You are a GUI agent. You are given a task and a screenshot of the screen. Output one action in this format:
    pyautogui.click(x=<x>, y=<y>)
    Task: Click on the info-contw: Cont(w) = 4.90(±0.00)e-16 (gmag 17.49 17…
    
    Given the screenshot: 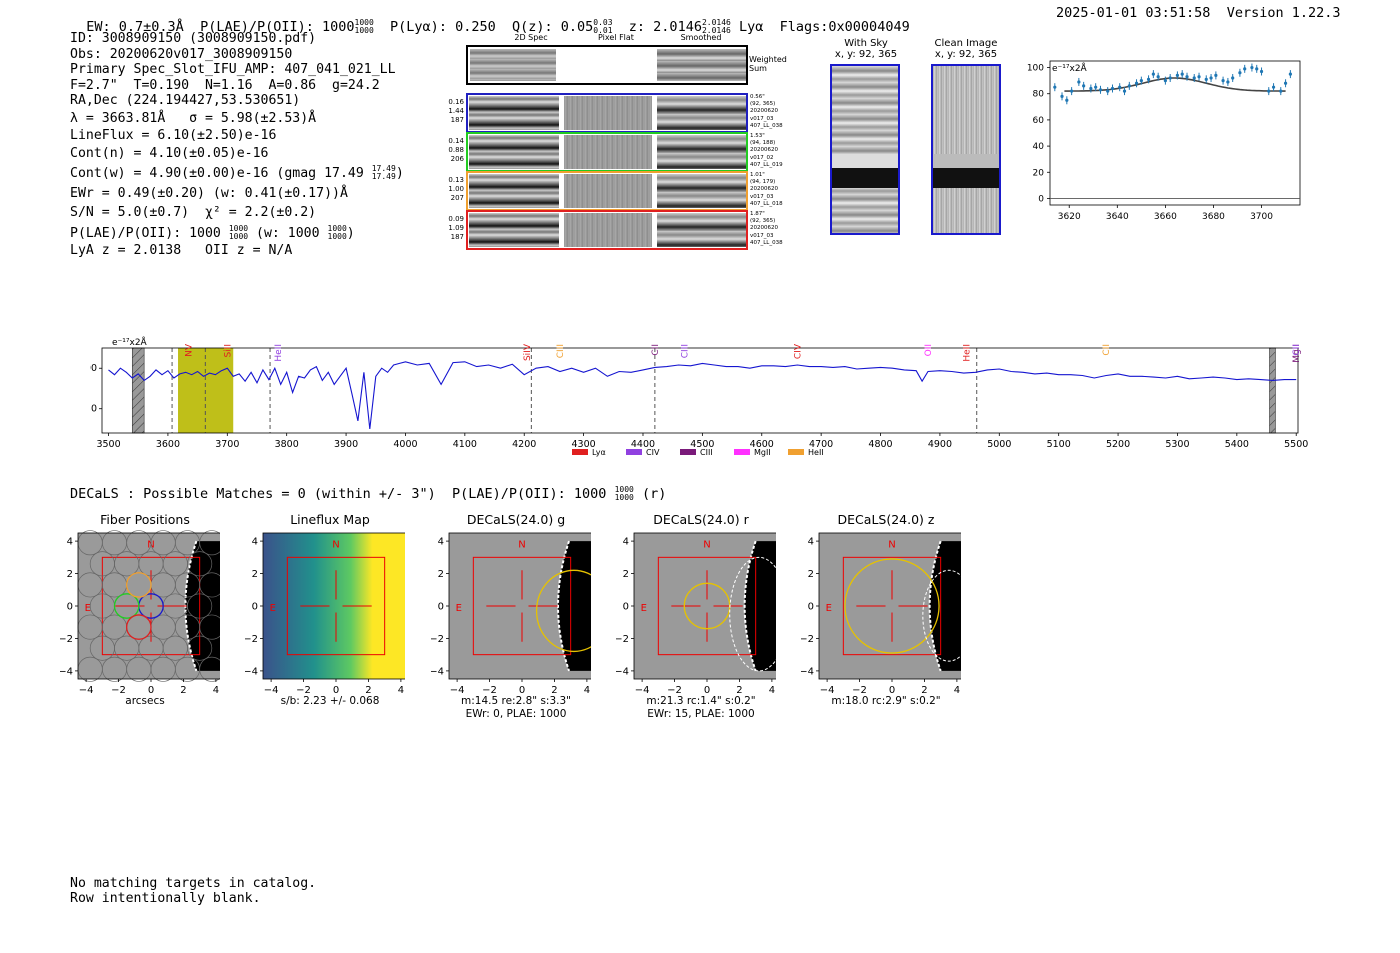 What is the action you would take?
    pyautogui.click(x=237, y=173)
    